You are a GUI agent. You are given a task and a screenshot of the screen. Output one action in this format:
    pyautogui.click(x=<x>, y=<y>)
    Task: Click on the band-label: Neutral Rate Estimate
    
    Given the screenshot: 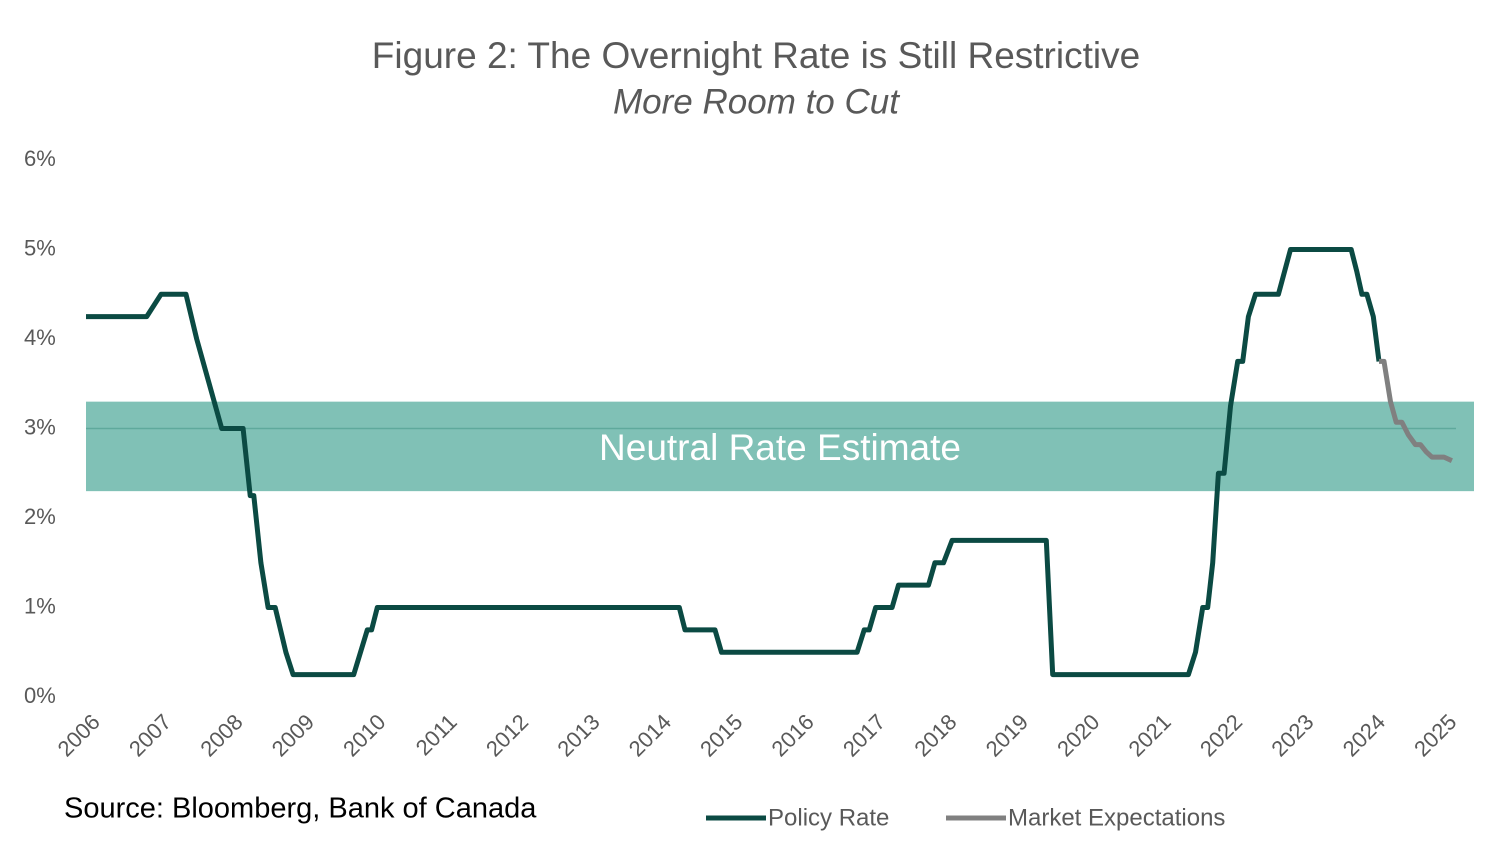 What is the action you would take?
    pyautogui.click(x=780, y=447)
    